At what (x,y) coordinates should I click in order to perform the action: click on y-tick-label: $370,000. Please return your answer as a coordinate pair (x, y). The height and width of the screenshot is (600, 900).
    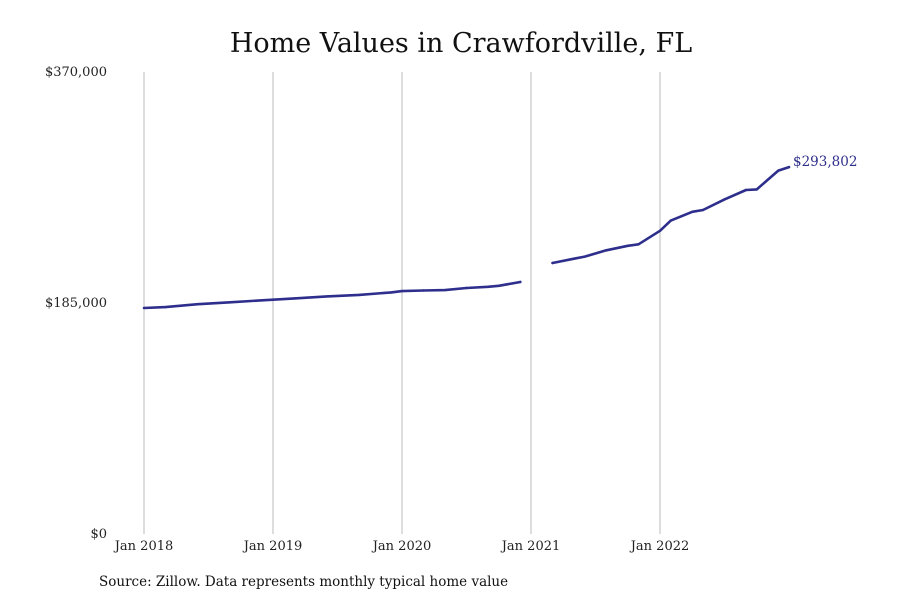
    Looking at the image, I should click on (76, 72).